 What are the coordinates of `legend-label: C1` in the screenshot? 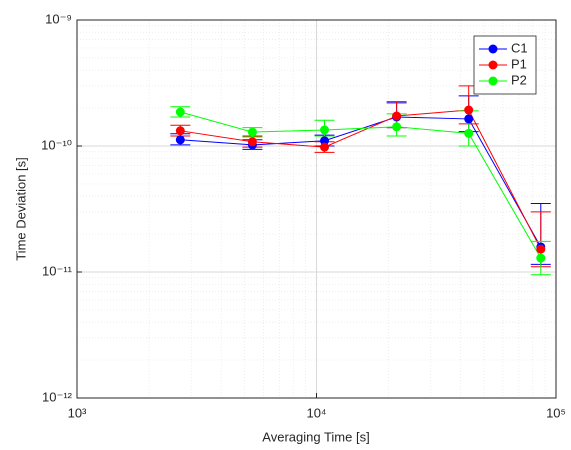 It's located at (519, 47).